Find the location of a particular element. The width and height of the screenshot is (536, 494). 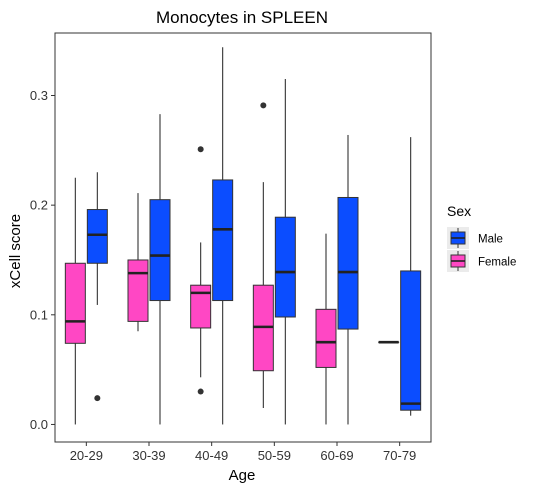

legend-item-female: Female is located at coordinates (481, 261).